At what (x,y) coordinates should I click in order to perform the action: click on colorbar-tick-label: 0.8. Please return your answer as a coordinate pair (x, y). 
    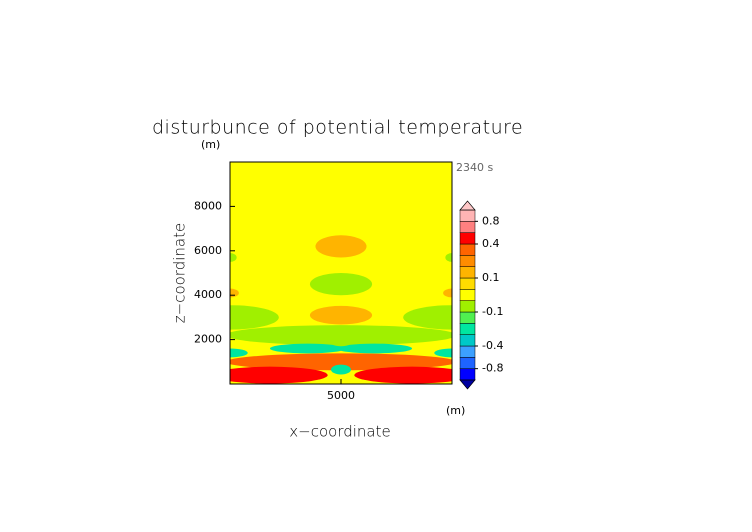
    Looking at the image, I should click on (491, 220).